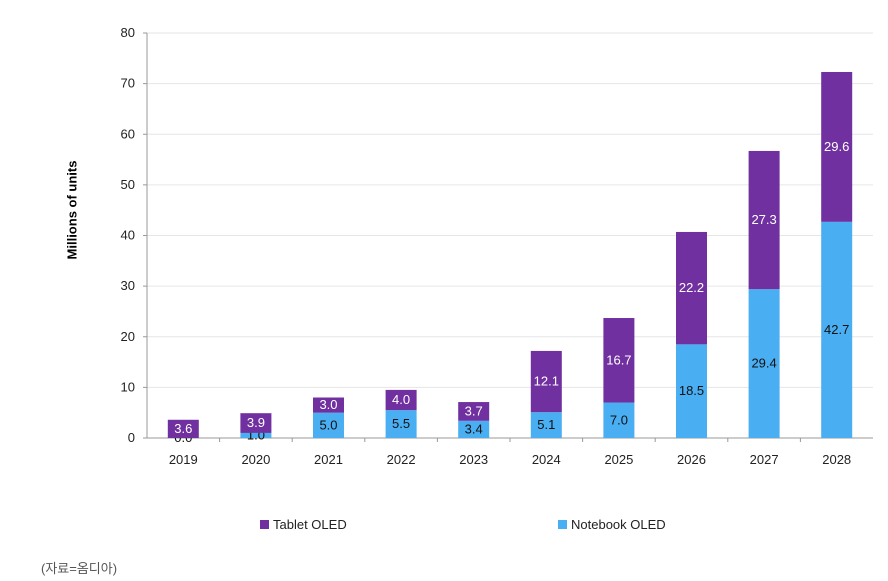 This screenshot has width=888, height=581. I want to click on x-tick-label: 2025, so click(618, 459).